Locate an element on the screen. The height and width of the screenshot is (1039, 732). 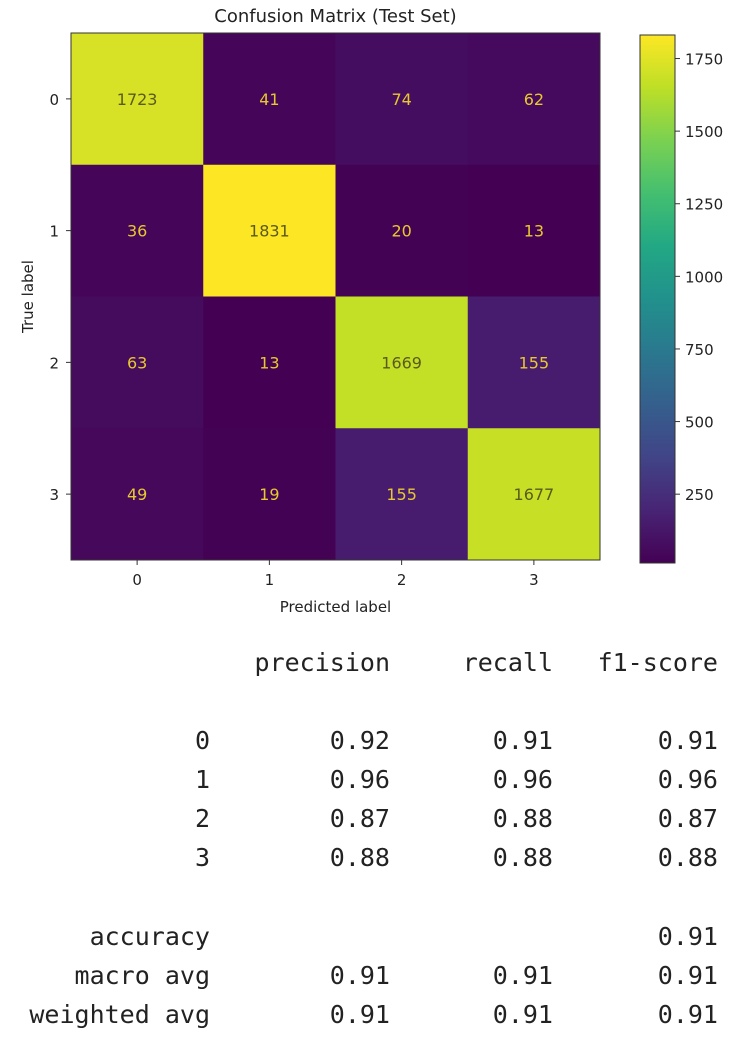
report-row: weighted avg 0.91 0.91 0.91 is located at coordinates (366, 1019).